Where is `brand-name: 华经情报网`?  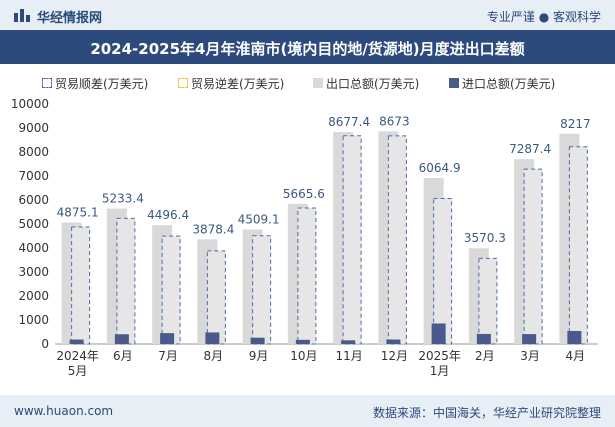
brand-name: 华经情报网 is located at coordinates (70, 18).